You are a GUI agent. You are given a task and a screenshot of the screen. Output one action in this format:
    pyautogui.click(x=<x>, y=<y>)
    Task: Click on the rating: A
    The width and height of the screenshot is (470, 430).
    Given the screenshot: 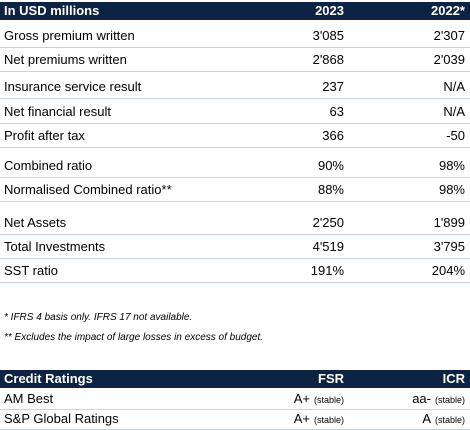 What is the action you would take?
    pyautogui.click(x=426, y=418)
    